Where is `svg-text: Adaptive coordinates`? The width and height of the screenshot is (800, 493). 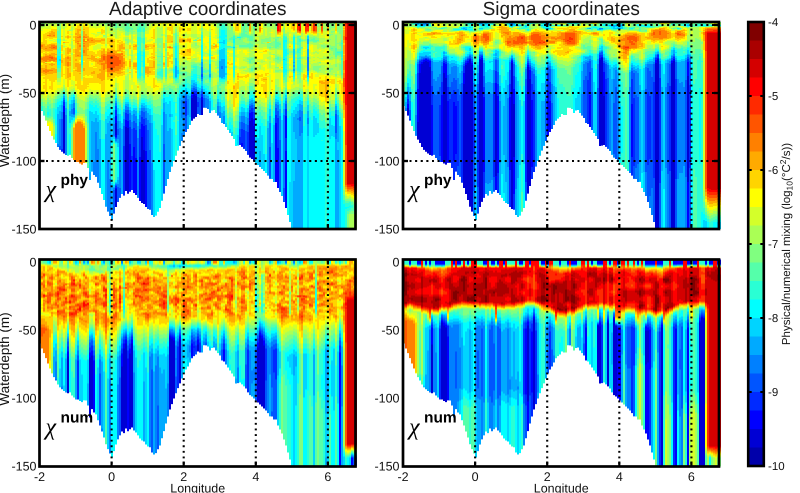 svg-text: Adaptive coordinates is located at coordinates (197, 10).